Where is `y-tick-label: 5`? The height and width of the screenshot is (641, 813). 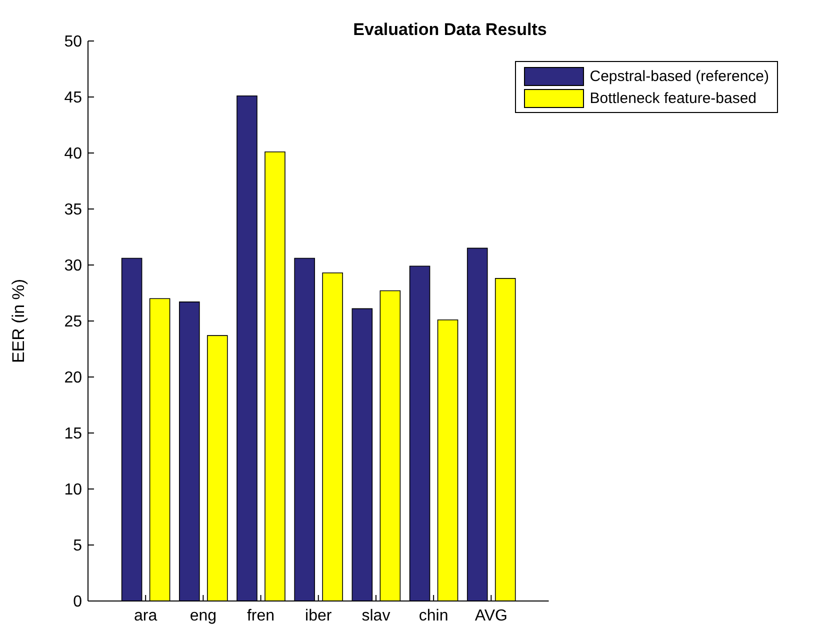 y-tick-label: 5 is located at coordinates (77, 546).